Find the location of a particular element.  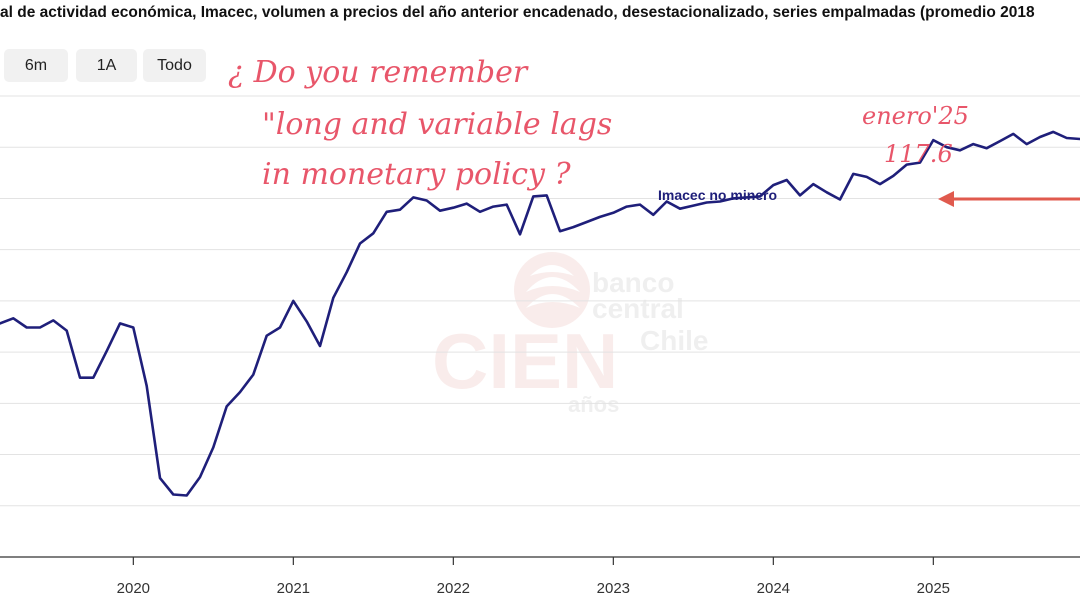

arrow-icon is located at coordinates (1009, 199).